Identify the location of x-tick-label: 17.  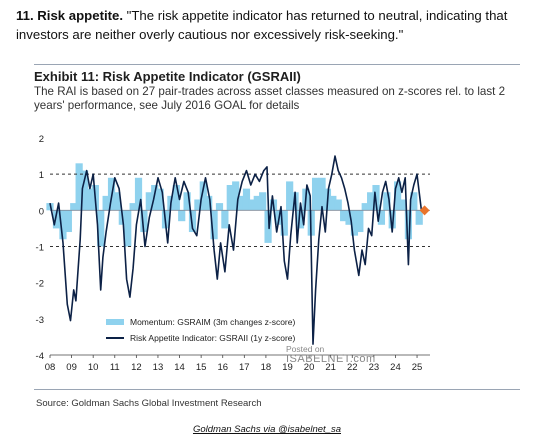
(244, 367).